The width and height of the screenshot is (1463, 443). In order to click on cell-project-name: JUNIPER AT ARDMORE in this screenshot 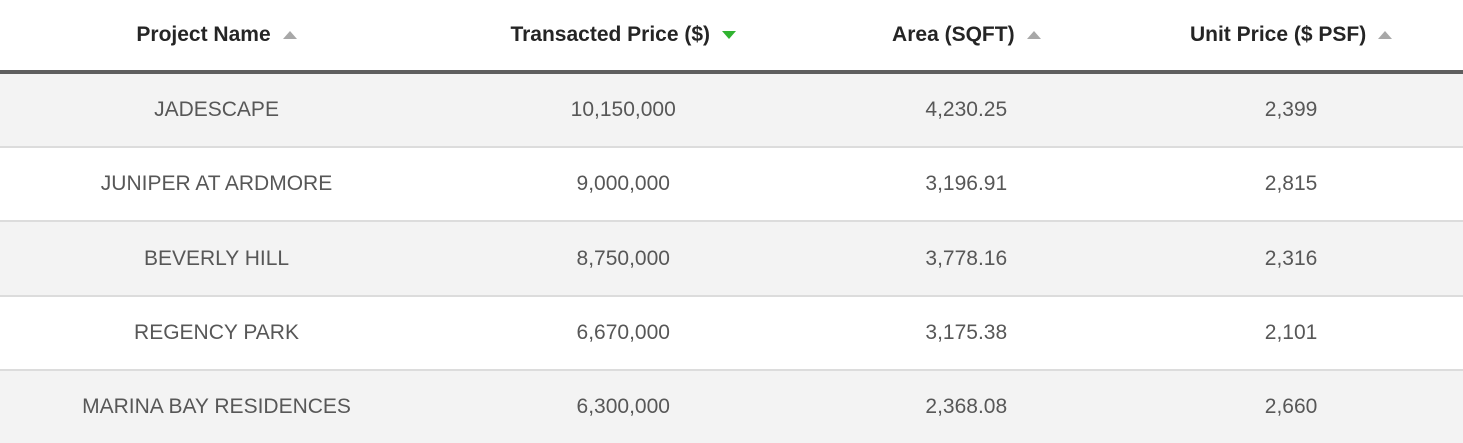, I will do `click(216, 184)`.